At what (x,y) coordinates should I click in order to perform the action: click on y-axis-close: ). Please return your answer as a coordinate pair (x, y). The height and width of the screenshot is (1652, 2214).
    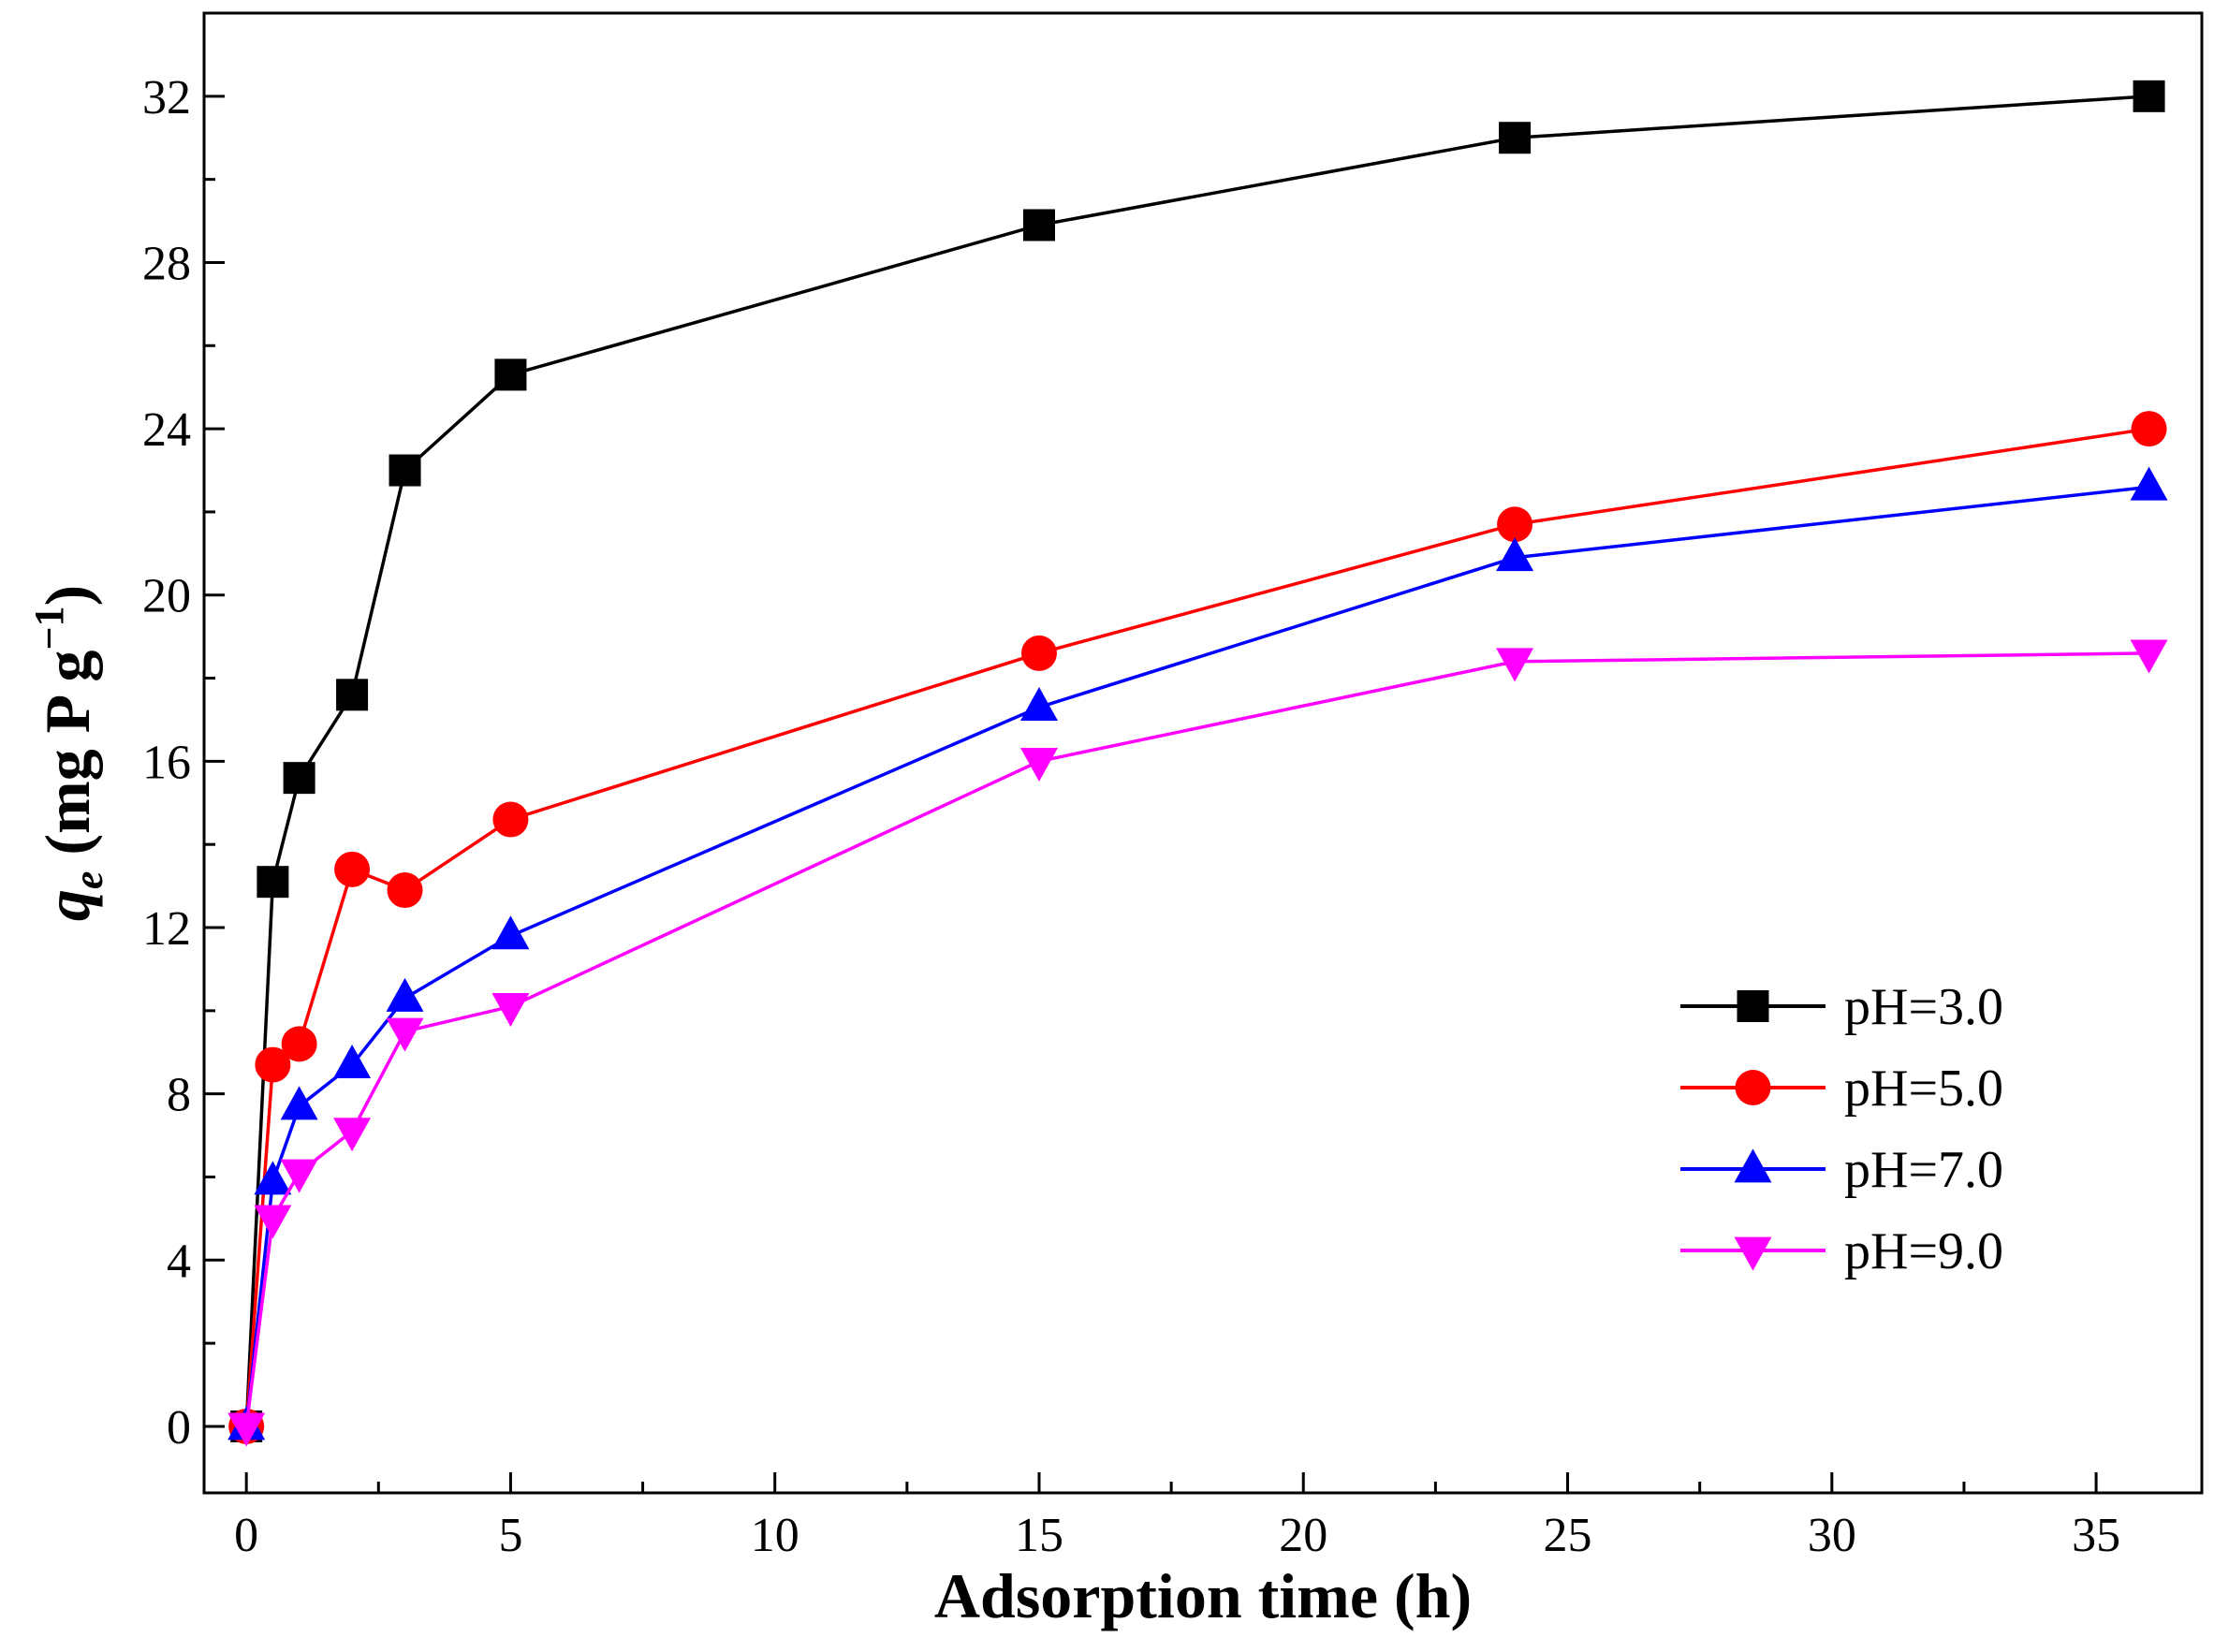
    Looking at the image, I should click on (67, 596).